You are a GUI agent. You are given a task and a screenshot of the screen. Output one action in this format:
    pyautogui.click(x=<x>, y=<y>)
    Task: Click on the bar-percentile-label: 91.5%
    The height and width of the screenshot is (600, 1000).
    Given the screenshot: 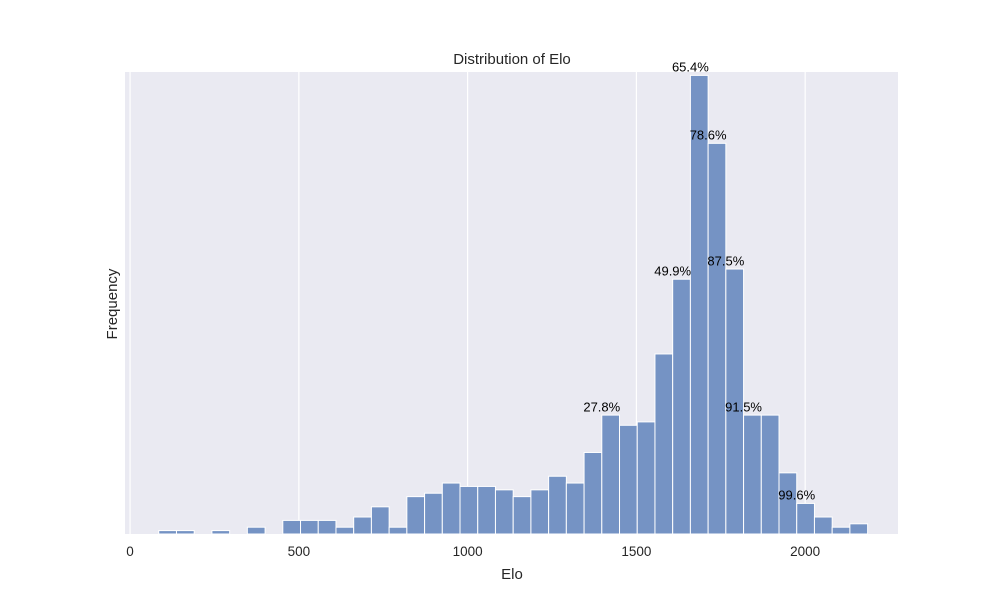 What is the action you would take?
    pyautogui.click(x=743, y=406)
    